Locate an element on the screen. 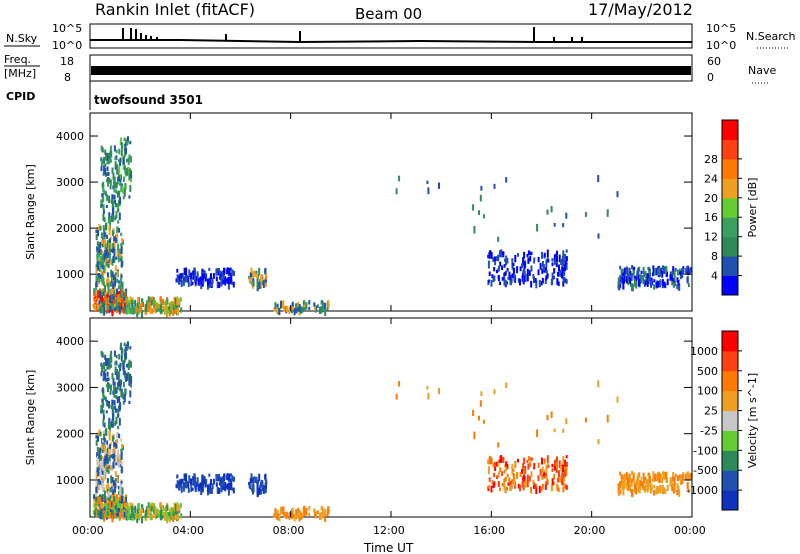 Image resolution: width=800 pixels, height=554 pixels. nsky-label: N.Sky is located at coordinates (22, 38).